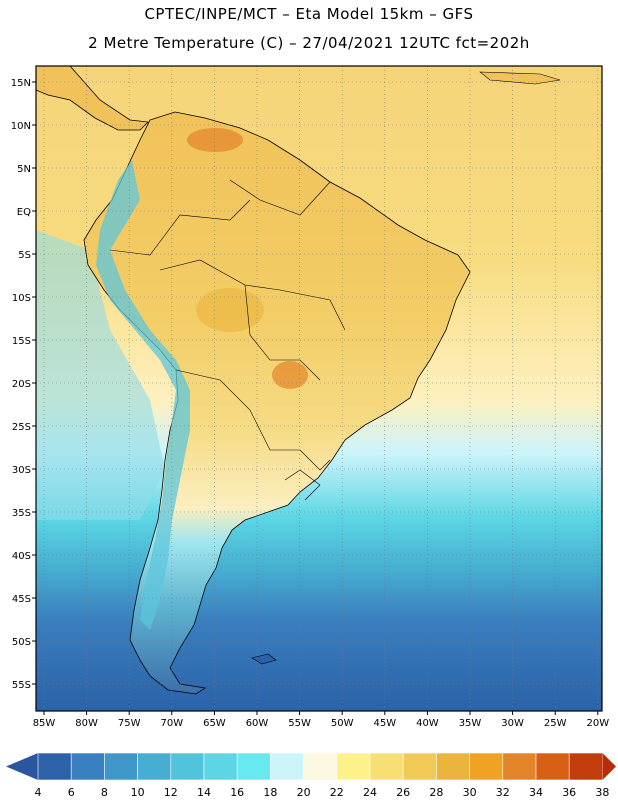 The image size is (618, 800). I want to click on colorbar-value-label: 14, so click(204, 792).